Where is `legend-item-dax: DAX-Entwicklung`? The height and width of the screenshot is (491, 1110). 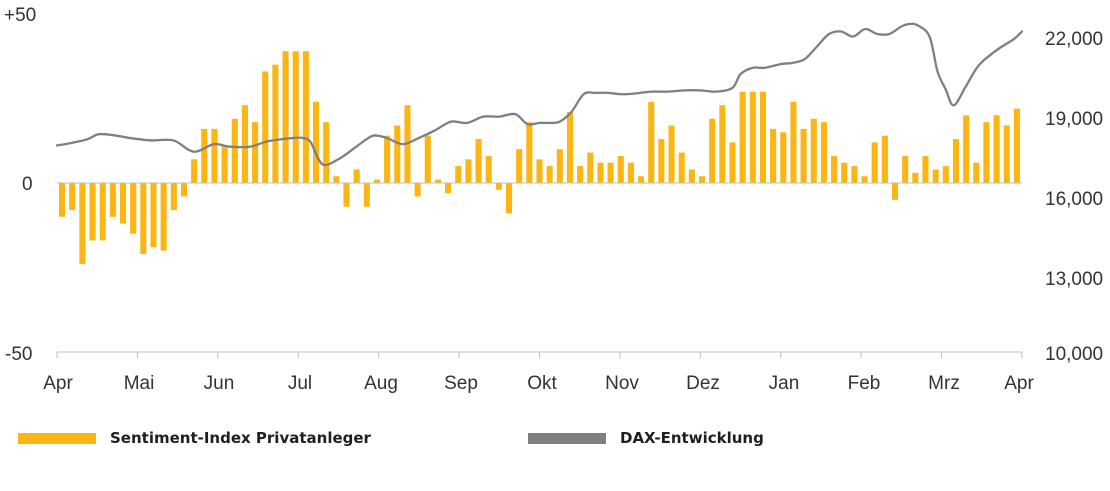
legend-item-dax: DAX-Entwicklung is located at coordinates (646, 438).